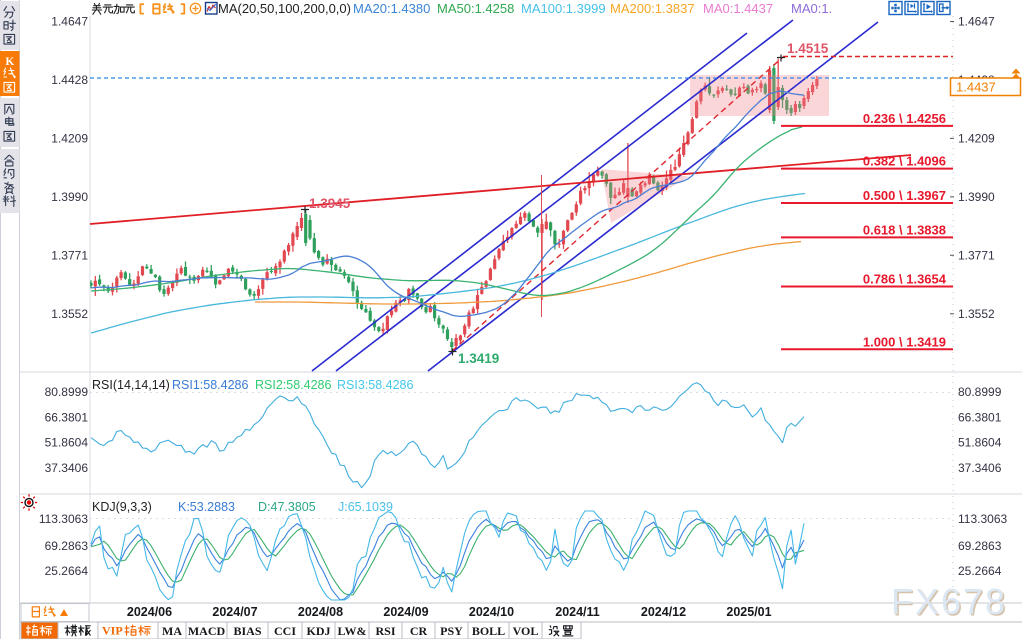 The height and width of the screenshot is (639, 1022). I want to click on svg-text: RSI3:58.4286, so click(375, 385).